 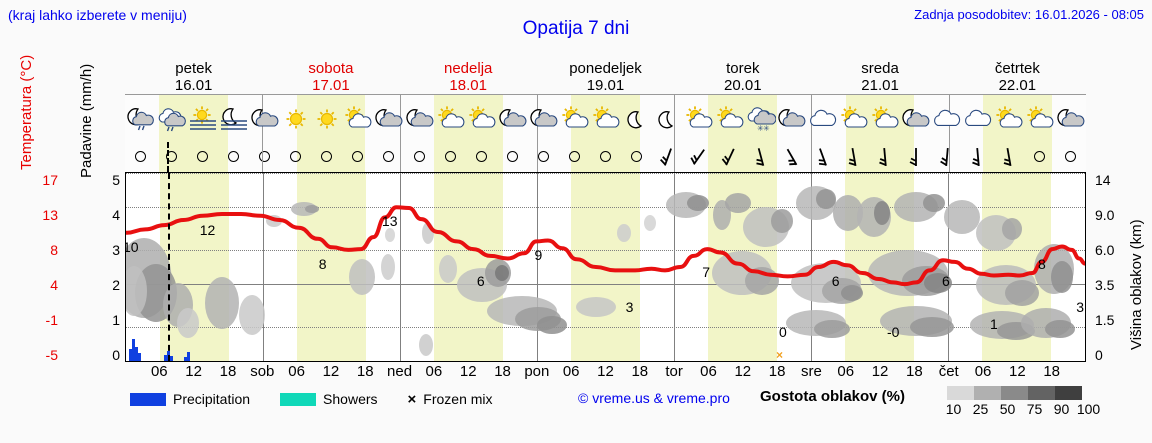 I want to click on weather-icon-row: ✳ ✳, so click(x=605, y=119).